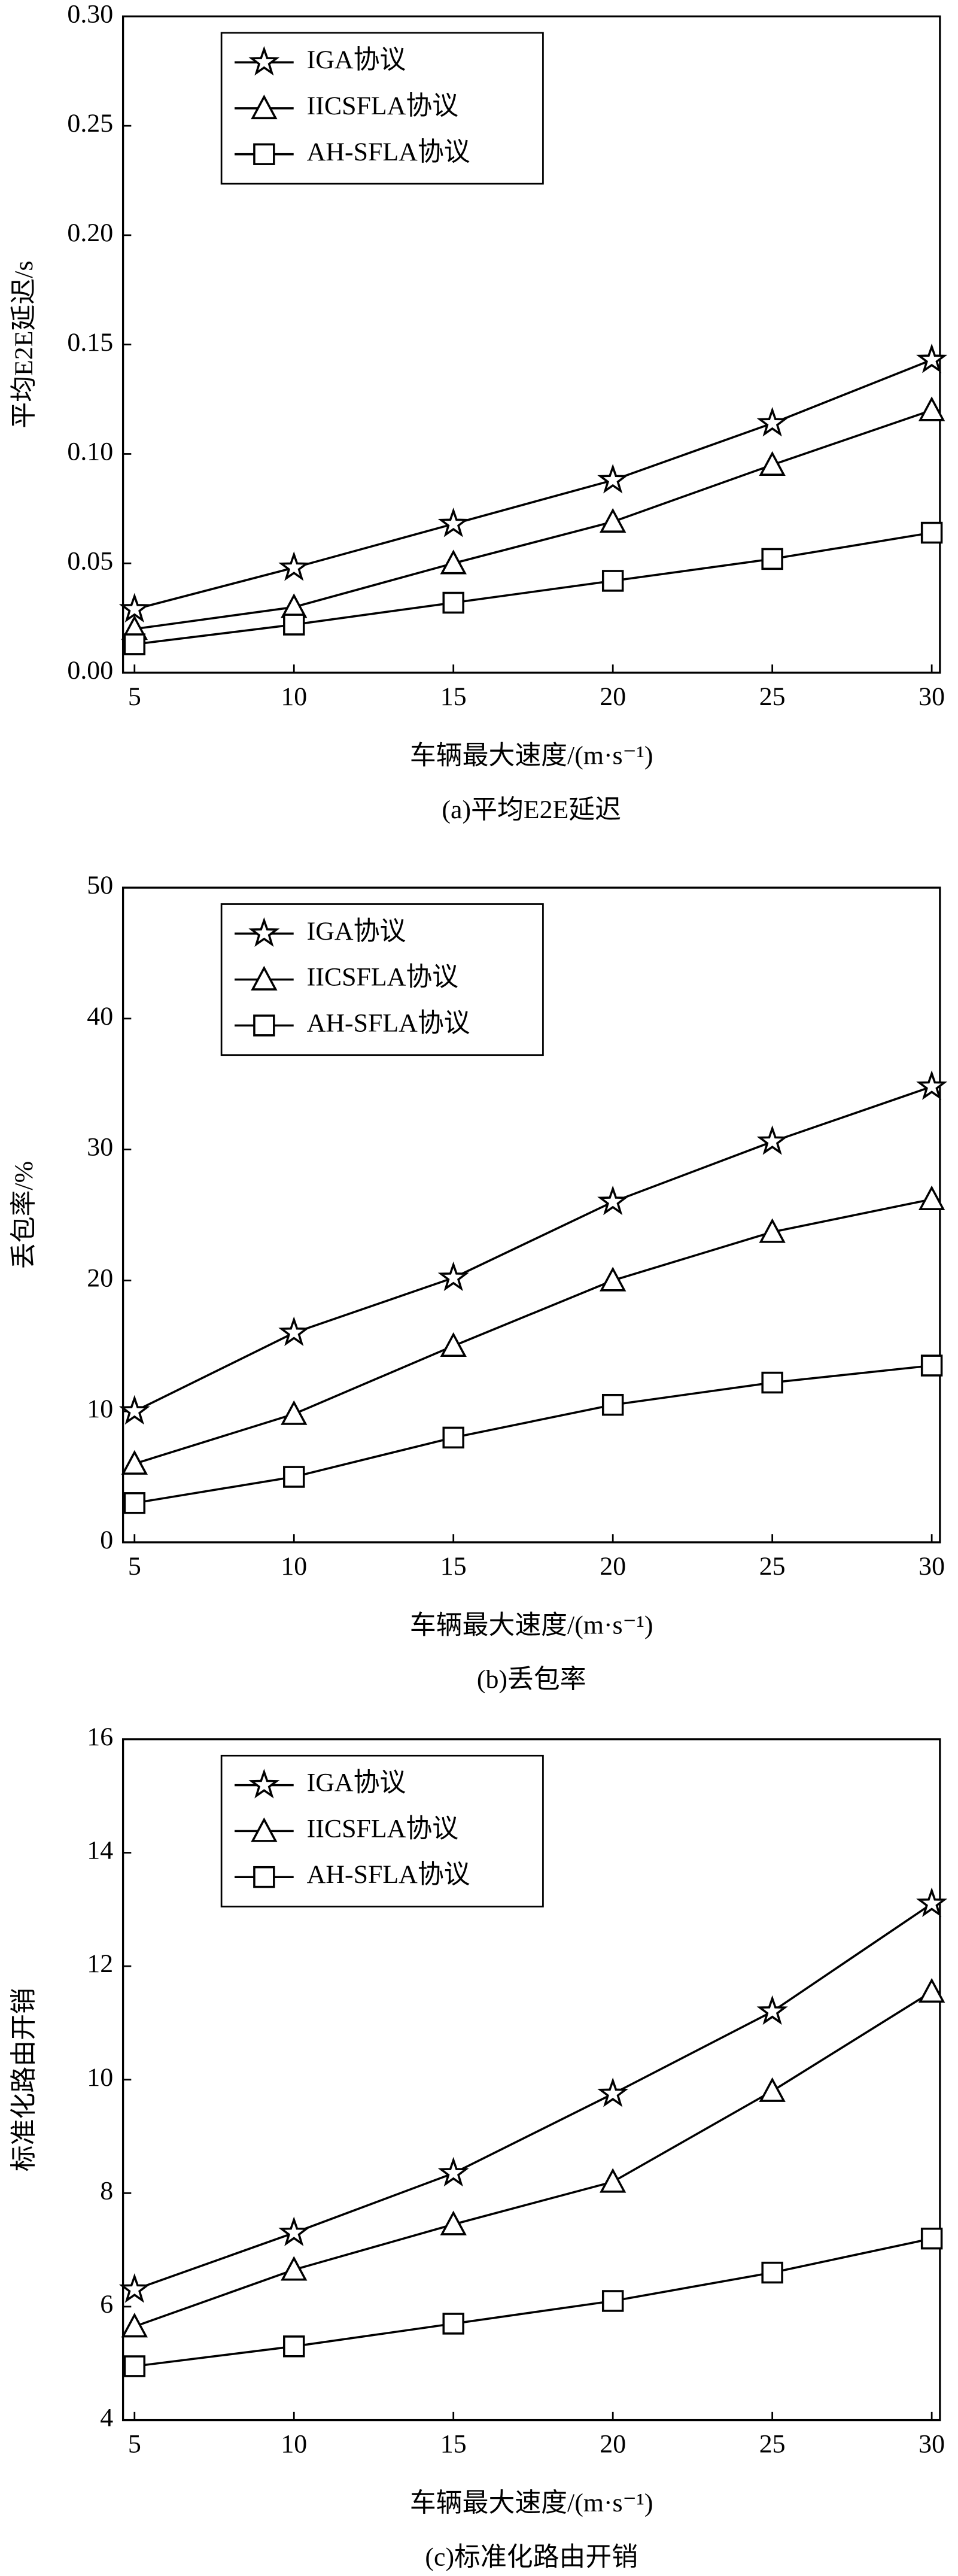 The image size is (958, 2576). I want to click on y-axis-label: 平均E2E延迟/s, so click(24, 345).